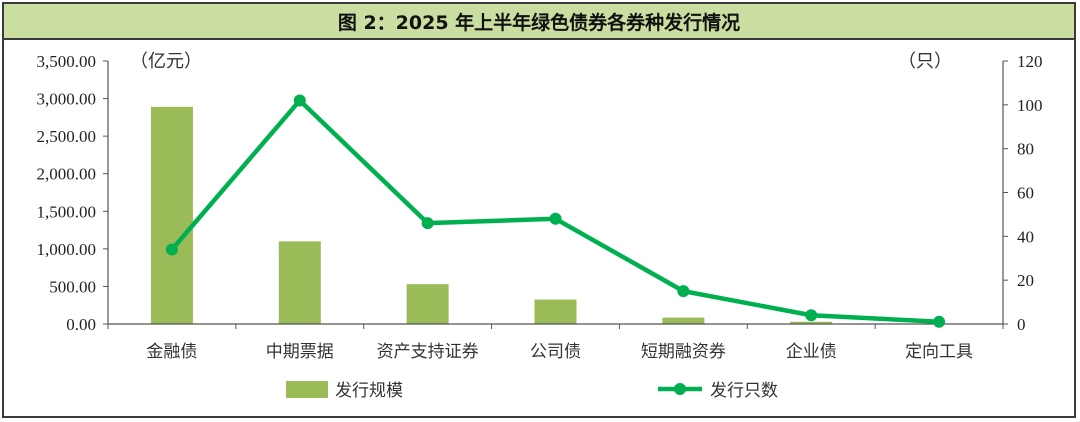  Describe the element at coordinates (1030, 105) in the screenshot. I see `right-tick-label: 100` at that location.